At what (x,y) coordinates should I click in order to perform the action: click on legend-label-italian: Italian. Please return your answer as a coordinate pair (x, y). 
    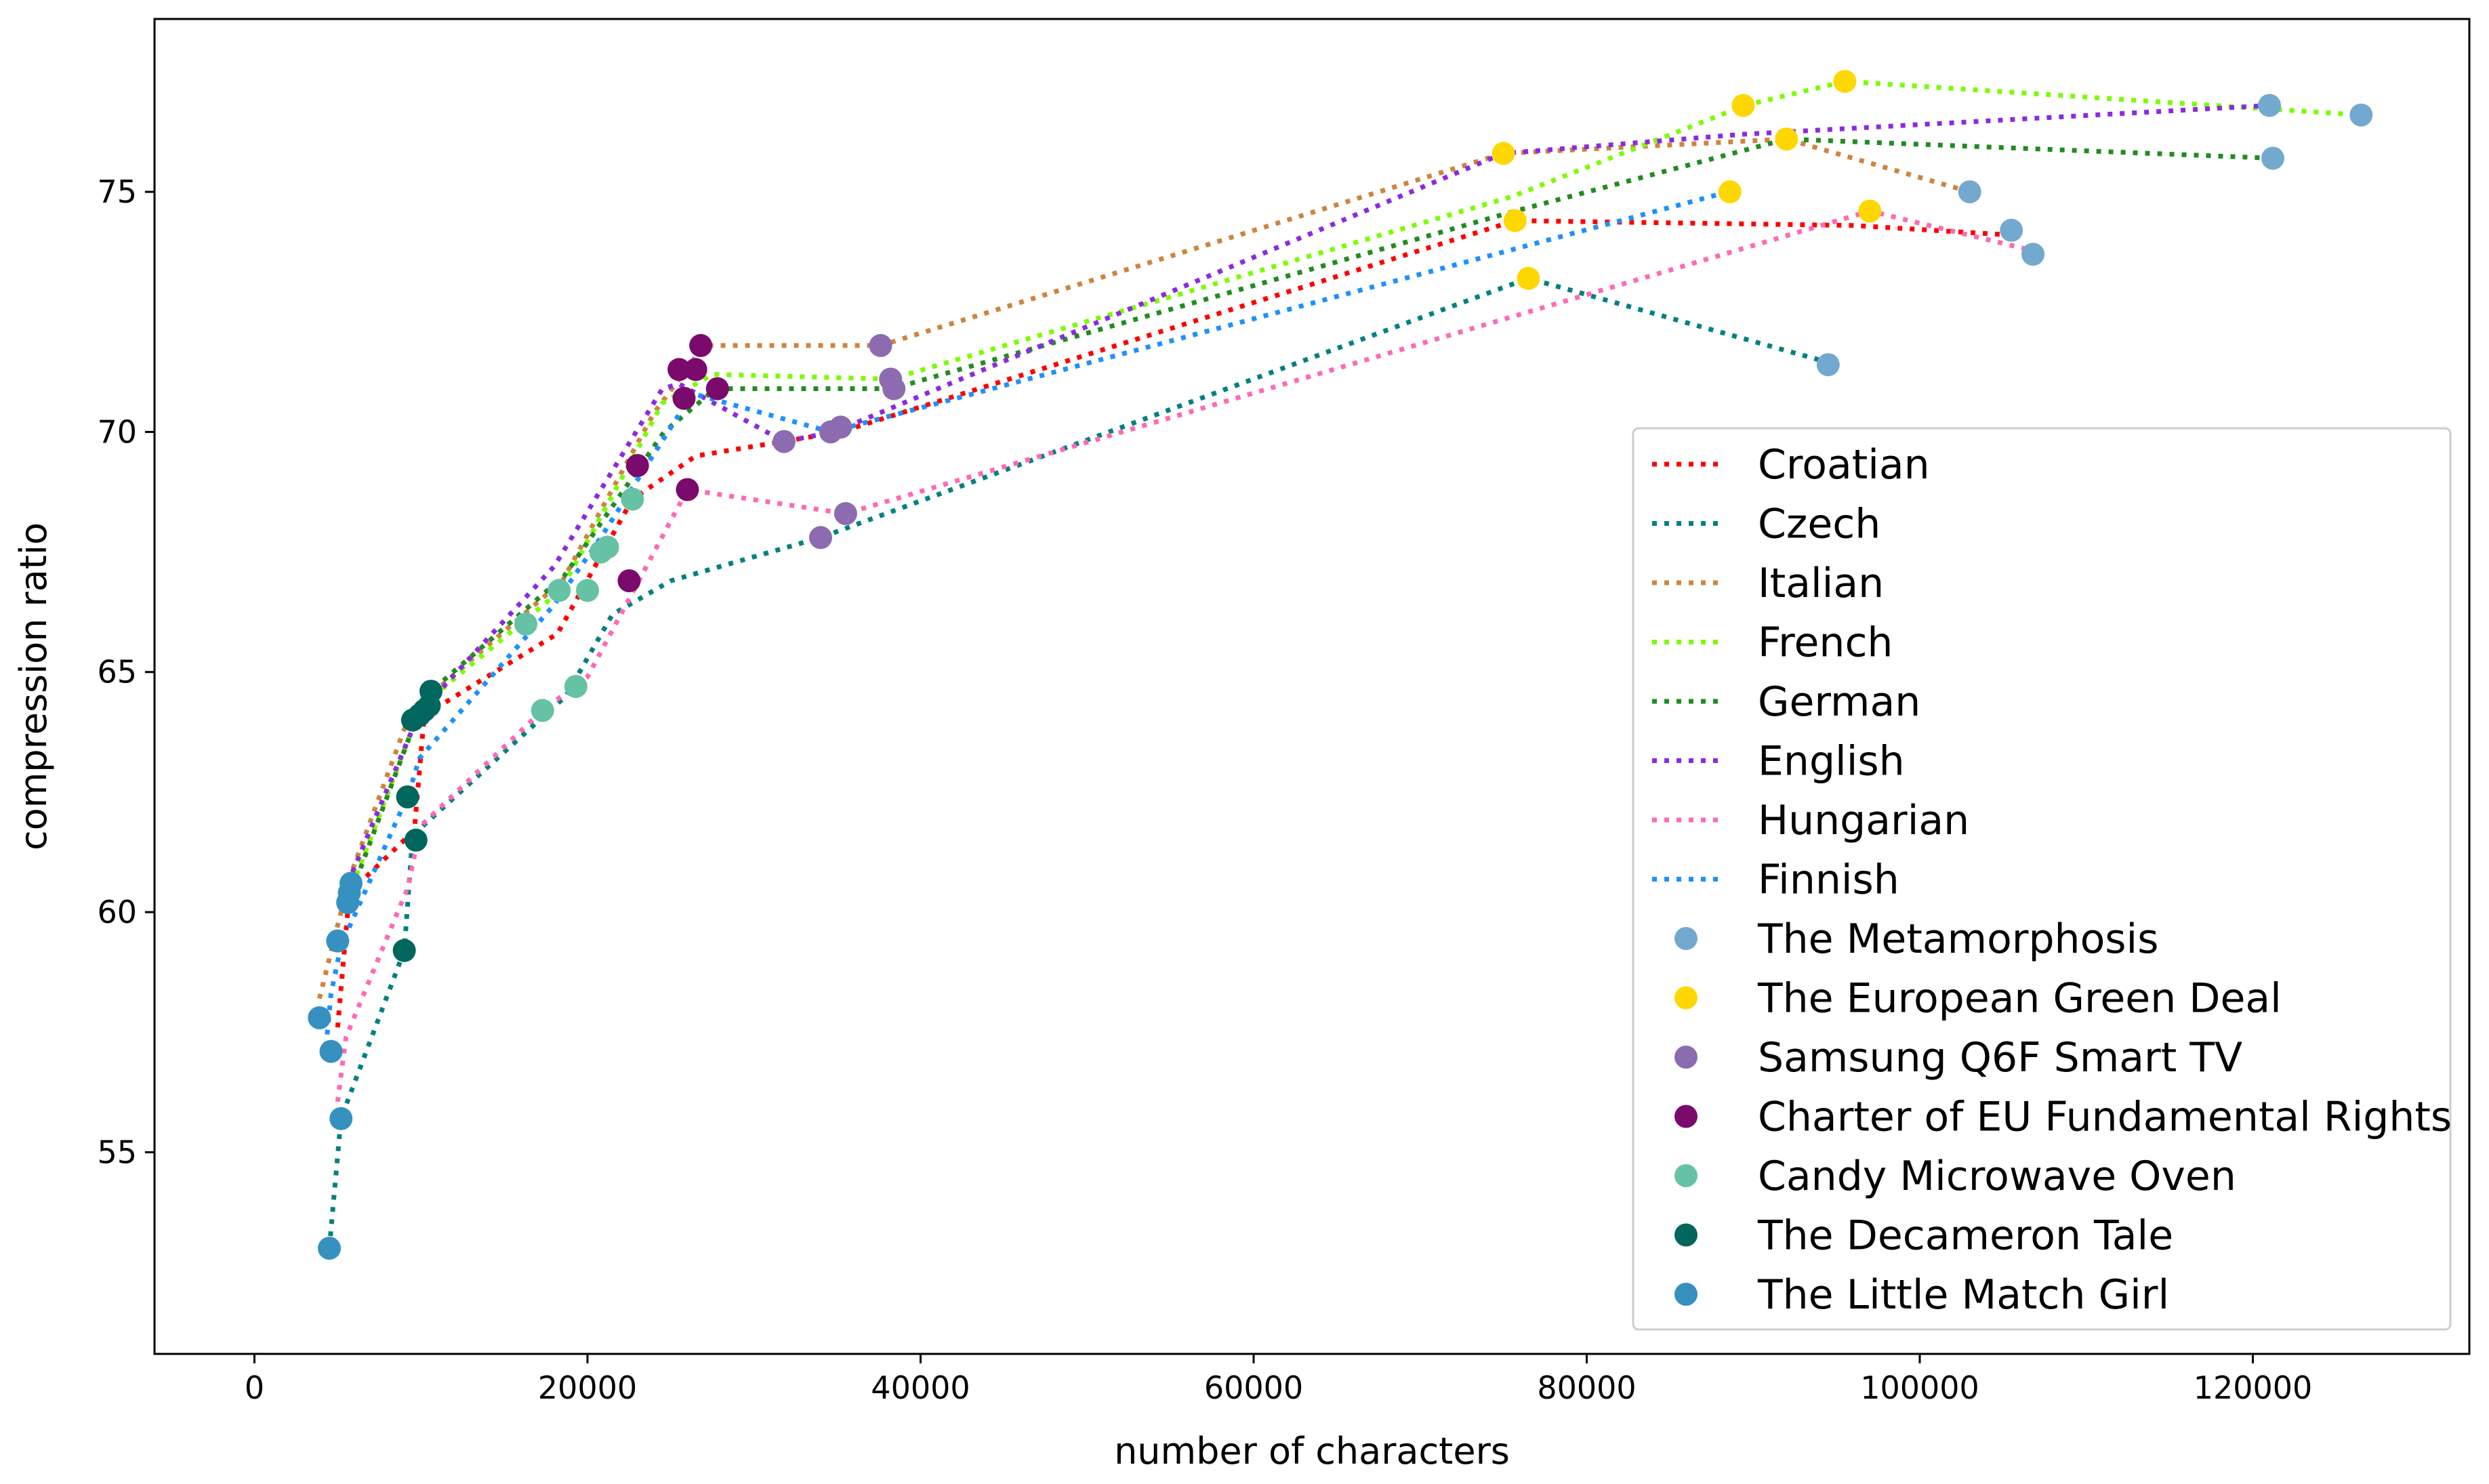
    Looking at the image, I should click on (1821, 583).